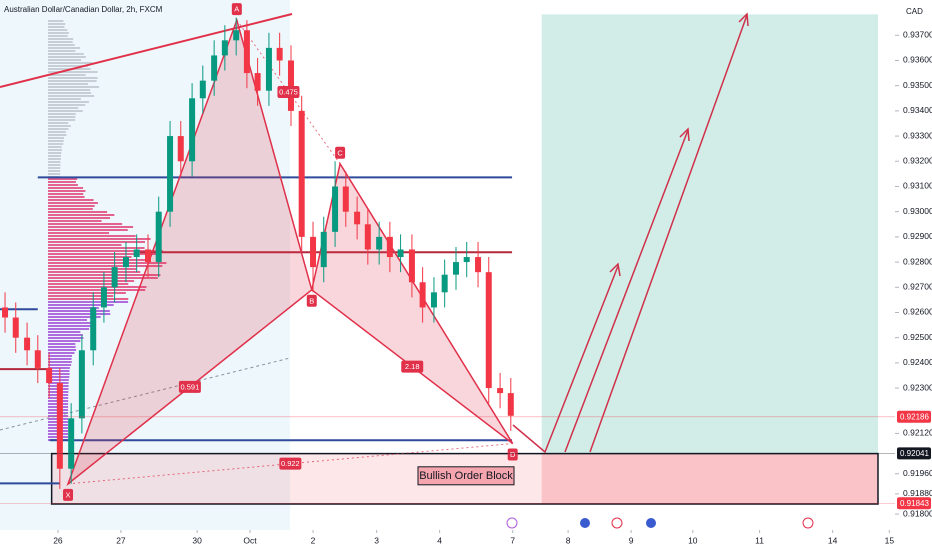  I want to click on point-label: D, so click(513, 454).